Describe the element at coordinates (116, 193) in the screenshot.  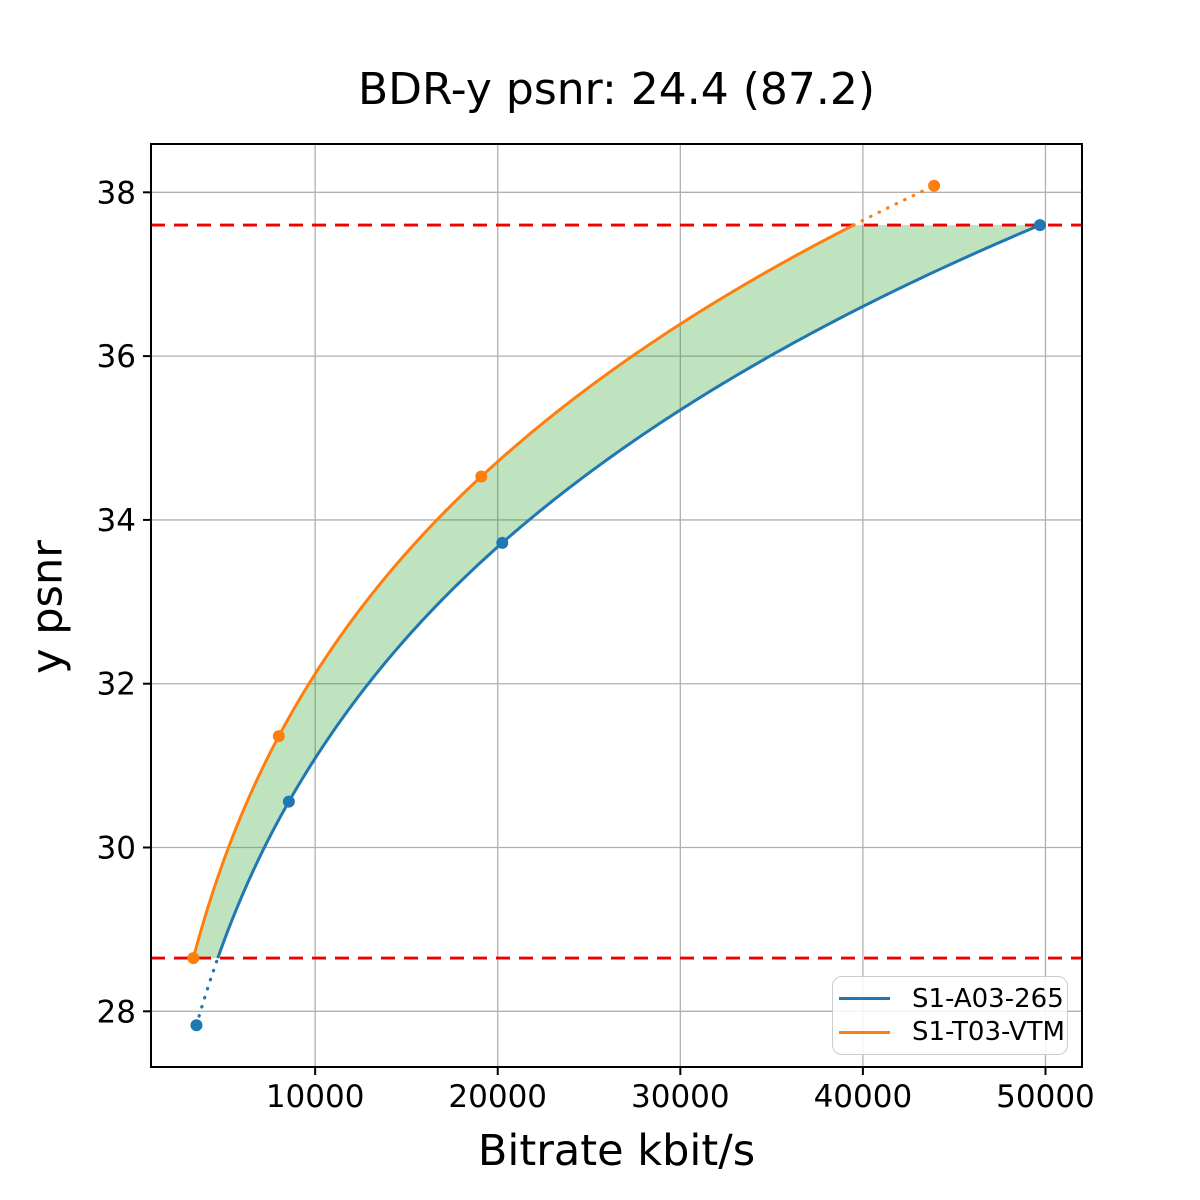
I see `y-tick-label: 38` at that location.